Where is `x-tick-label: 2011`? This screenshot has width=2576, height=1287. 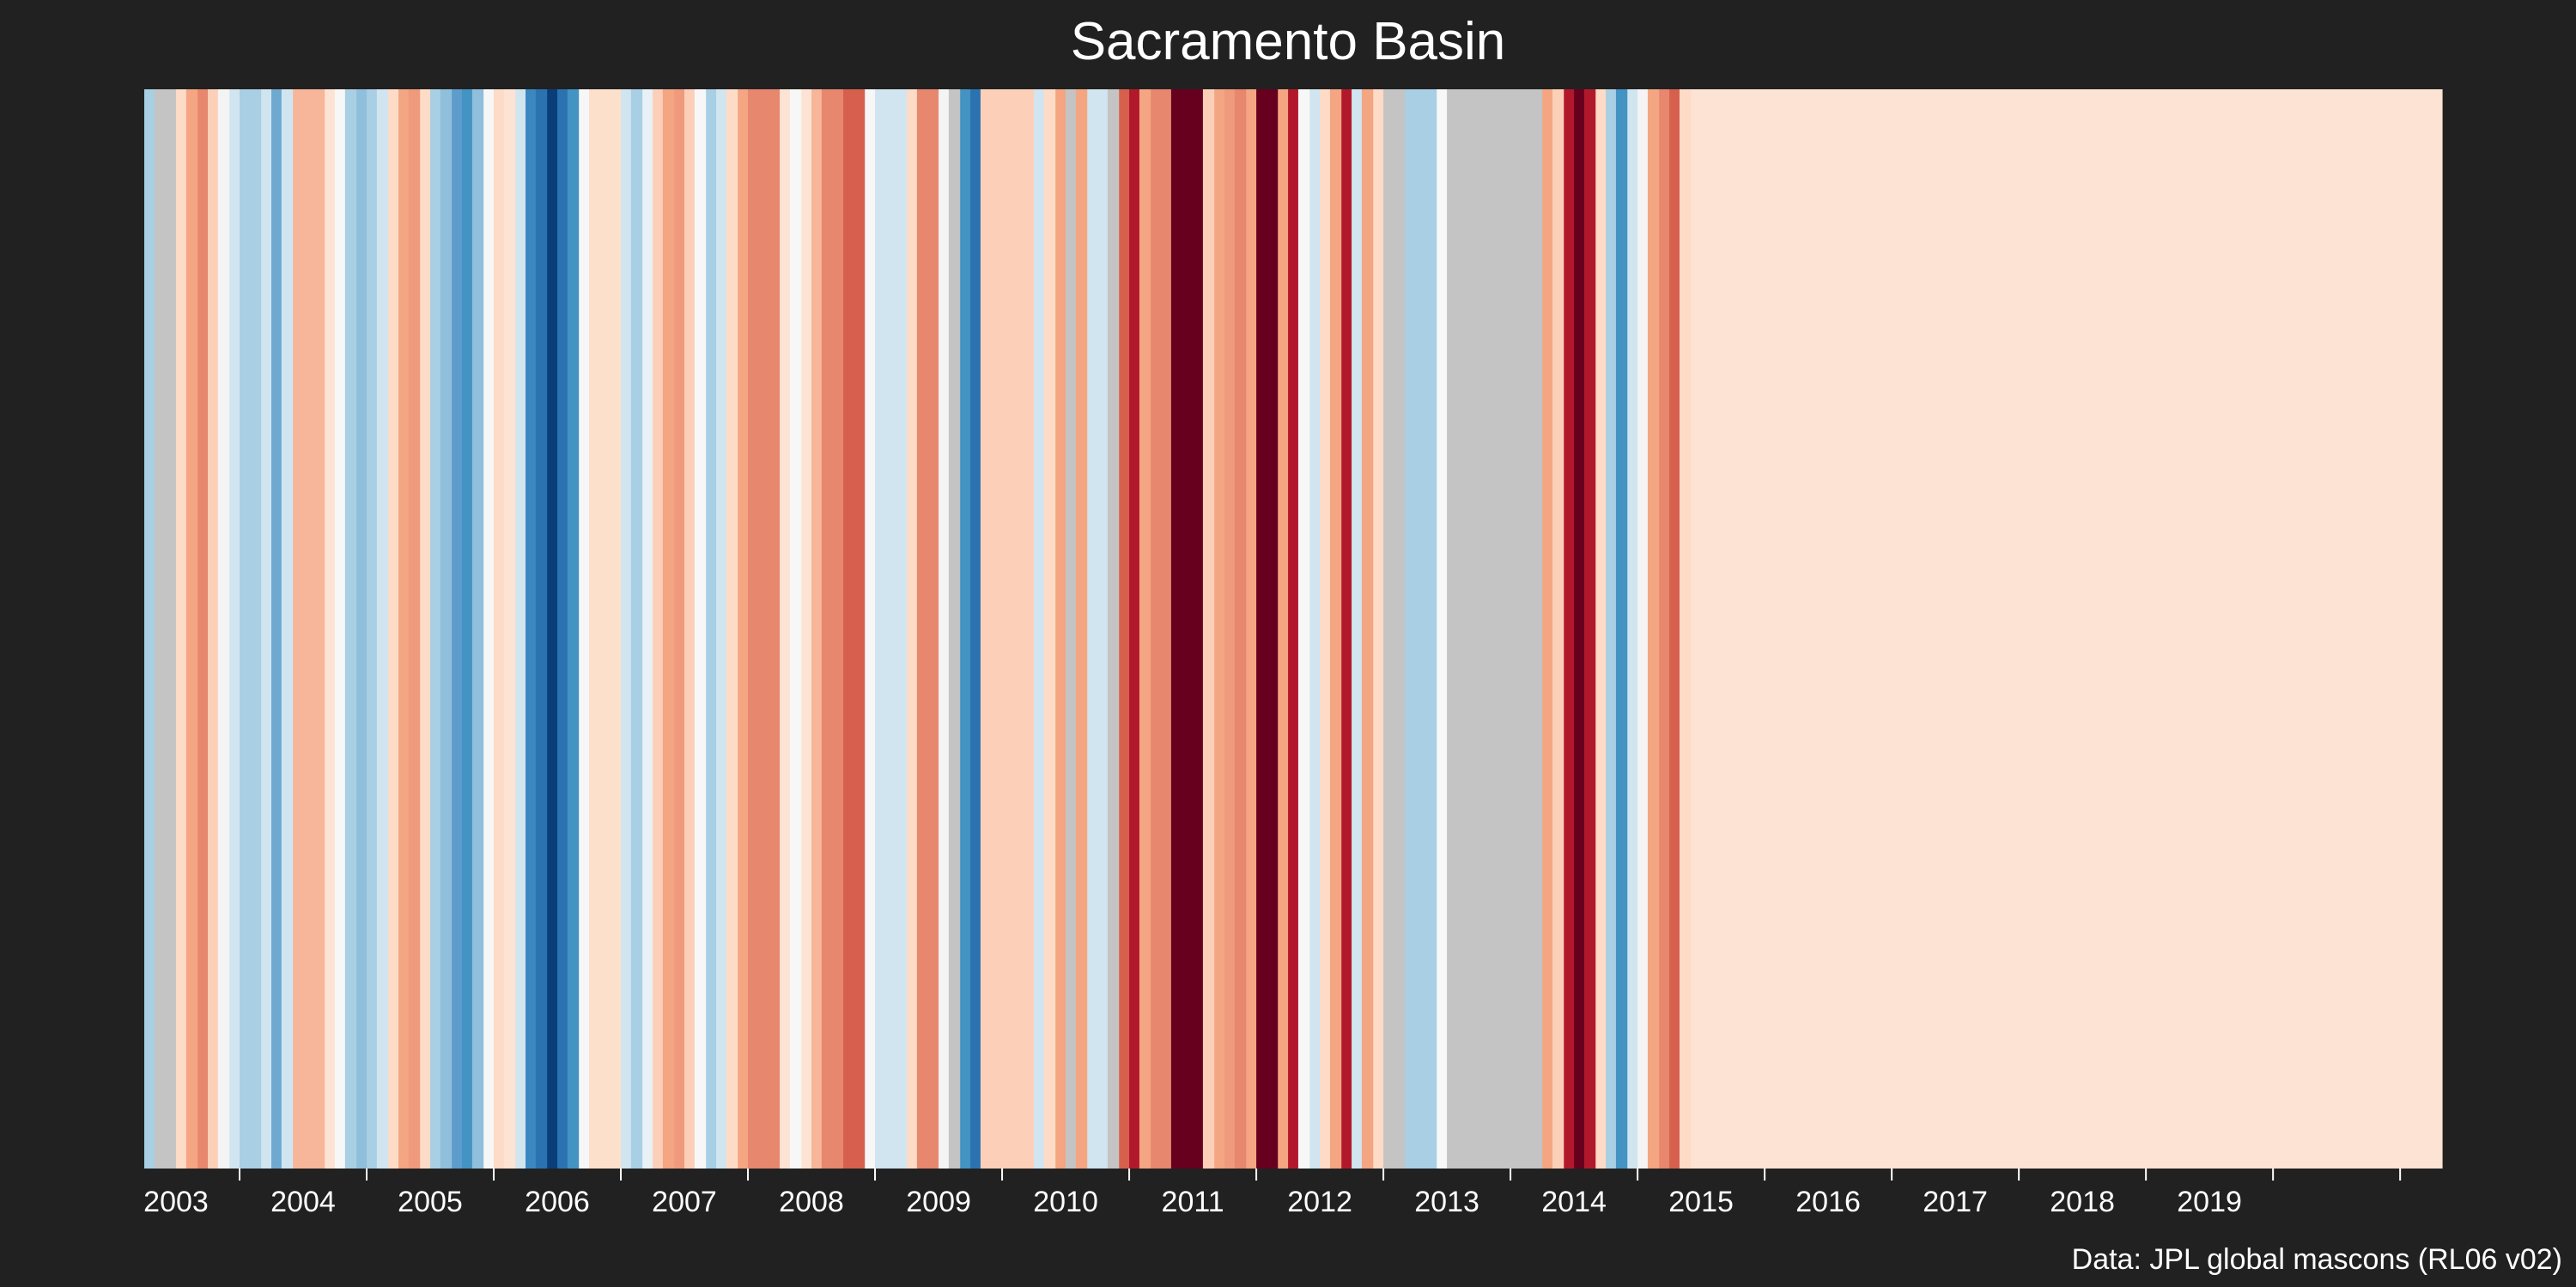
x-tick-label: 2011 is located at coordinates (1193, 1202).